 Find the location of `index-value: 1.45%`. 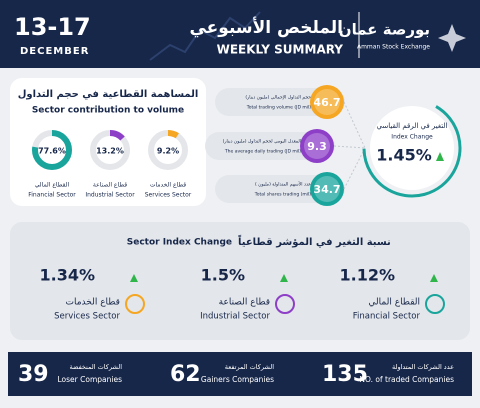

index-value: 1.45% is located at coordinates (404, 155).